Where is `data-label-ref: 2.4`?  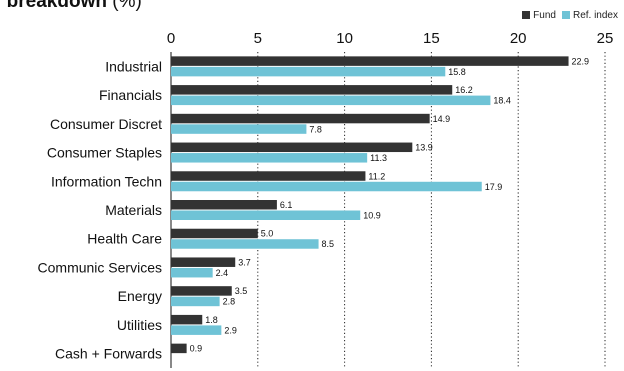
data-label-ref: 2.4 is located at coordinates (222, 273).